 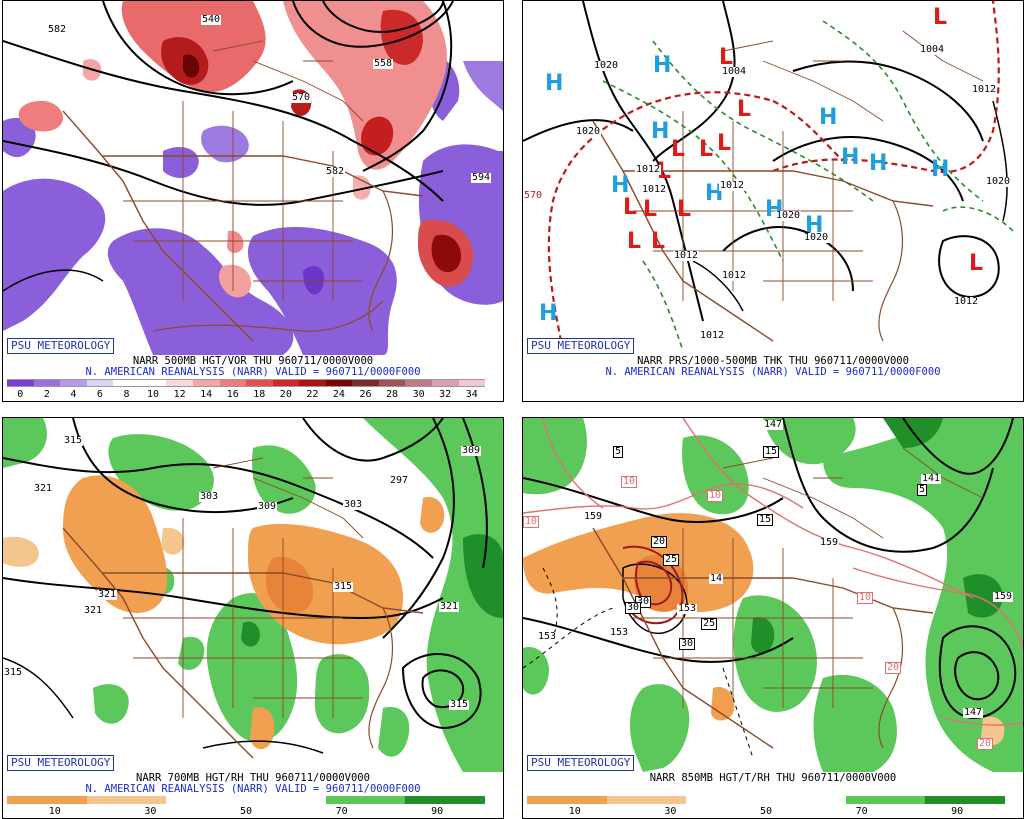 I want to click on colorbar-tick-label: 28, so click(x=392, y=394).